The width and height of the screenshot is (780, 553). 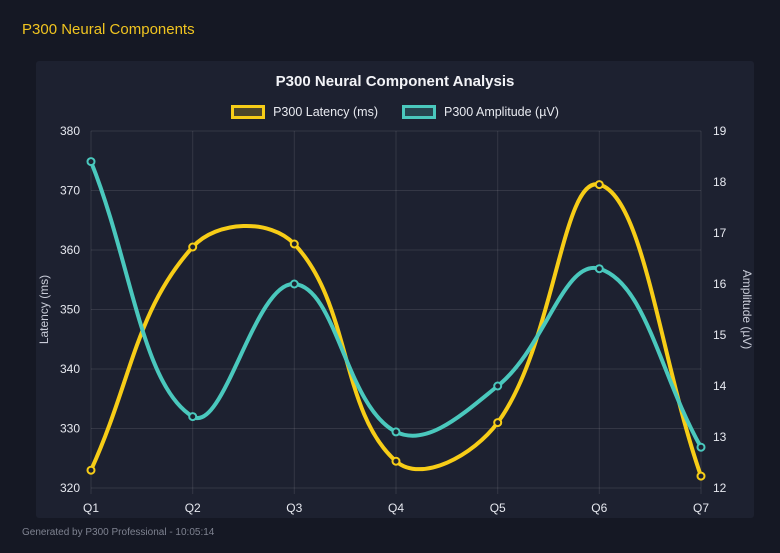 I want to click on left-tick-label: 340, so click(x=70, y=369).